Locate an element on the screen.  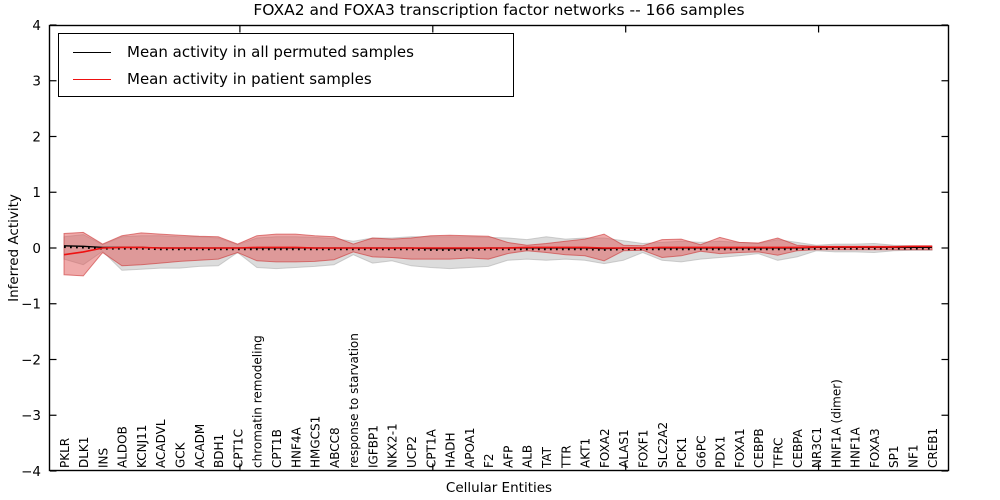
svg-text: TTR is located at coordinates (566, 457).